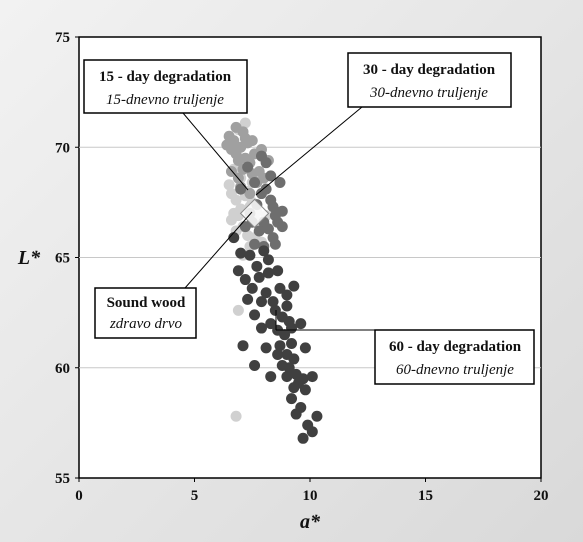 The image size is (583, 542). What do you see at coordinates (541, 496) in the screenshot?
I see `x-tick-label-4: 20` at bounding box center [541, 496].